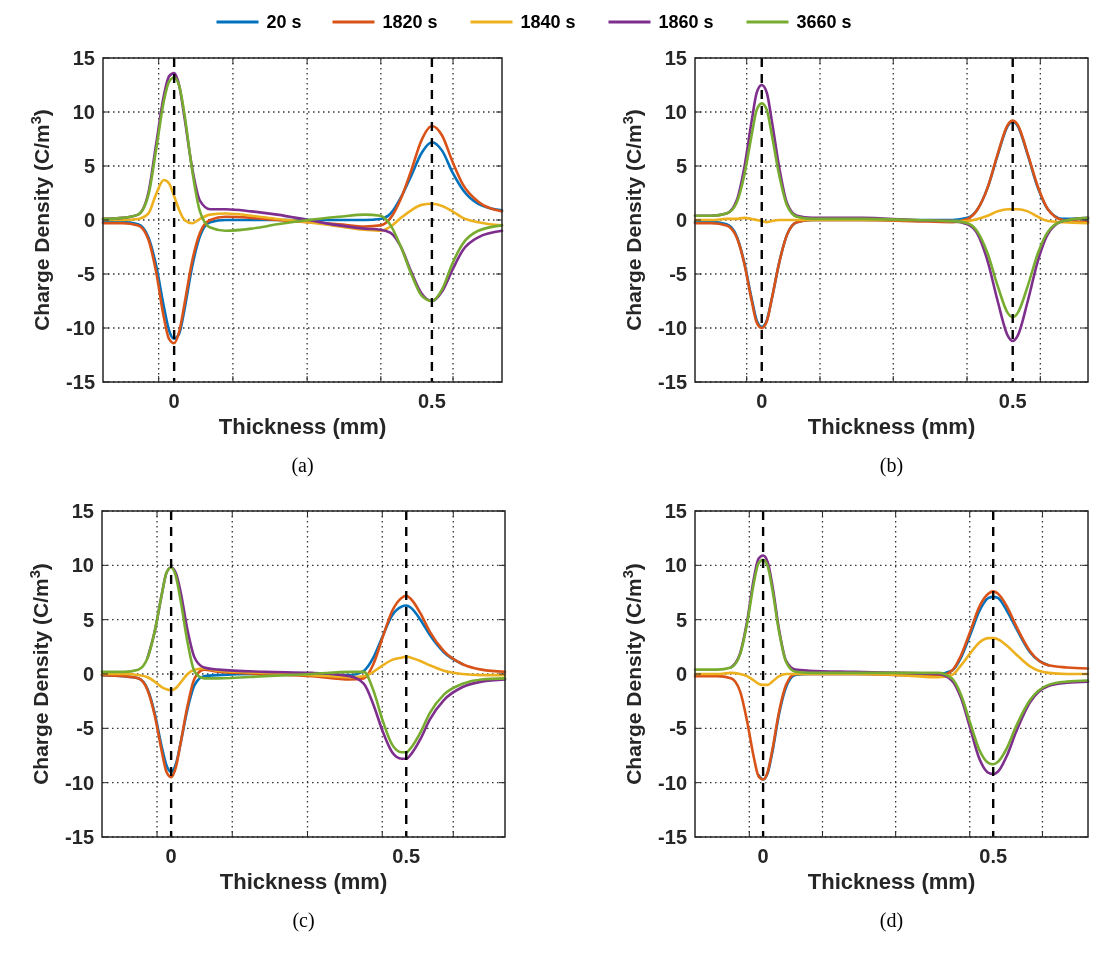 Image resolution: width=1093 pixels, height=956 pixels. Describe the element at coordinates (548, 22) in the screenshot. I see `legend-label: 1840 s` at that location.